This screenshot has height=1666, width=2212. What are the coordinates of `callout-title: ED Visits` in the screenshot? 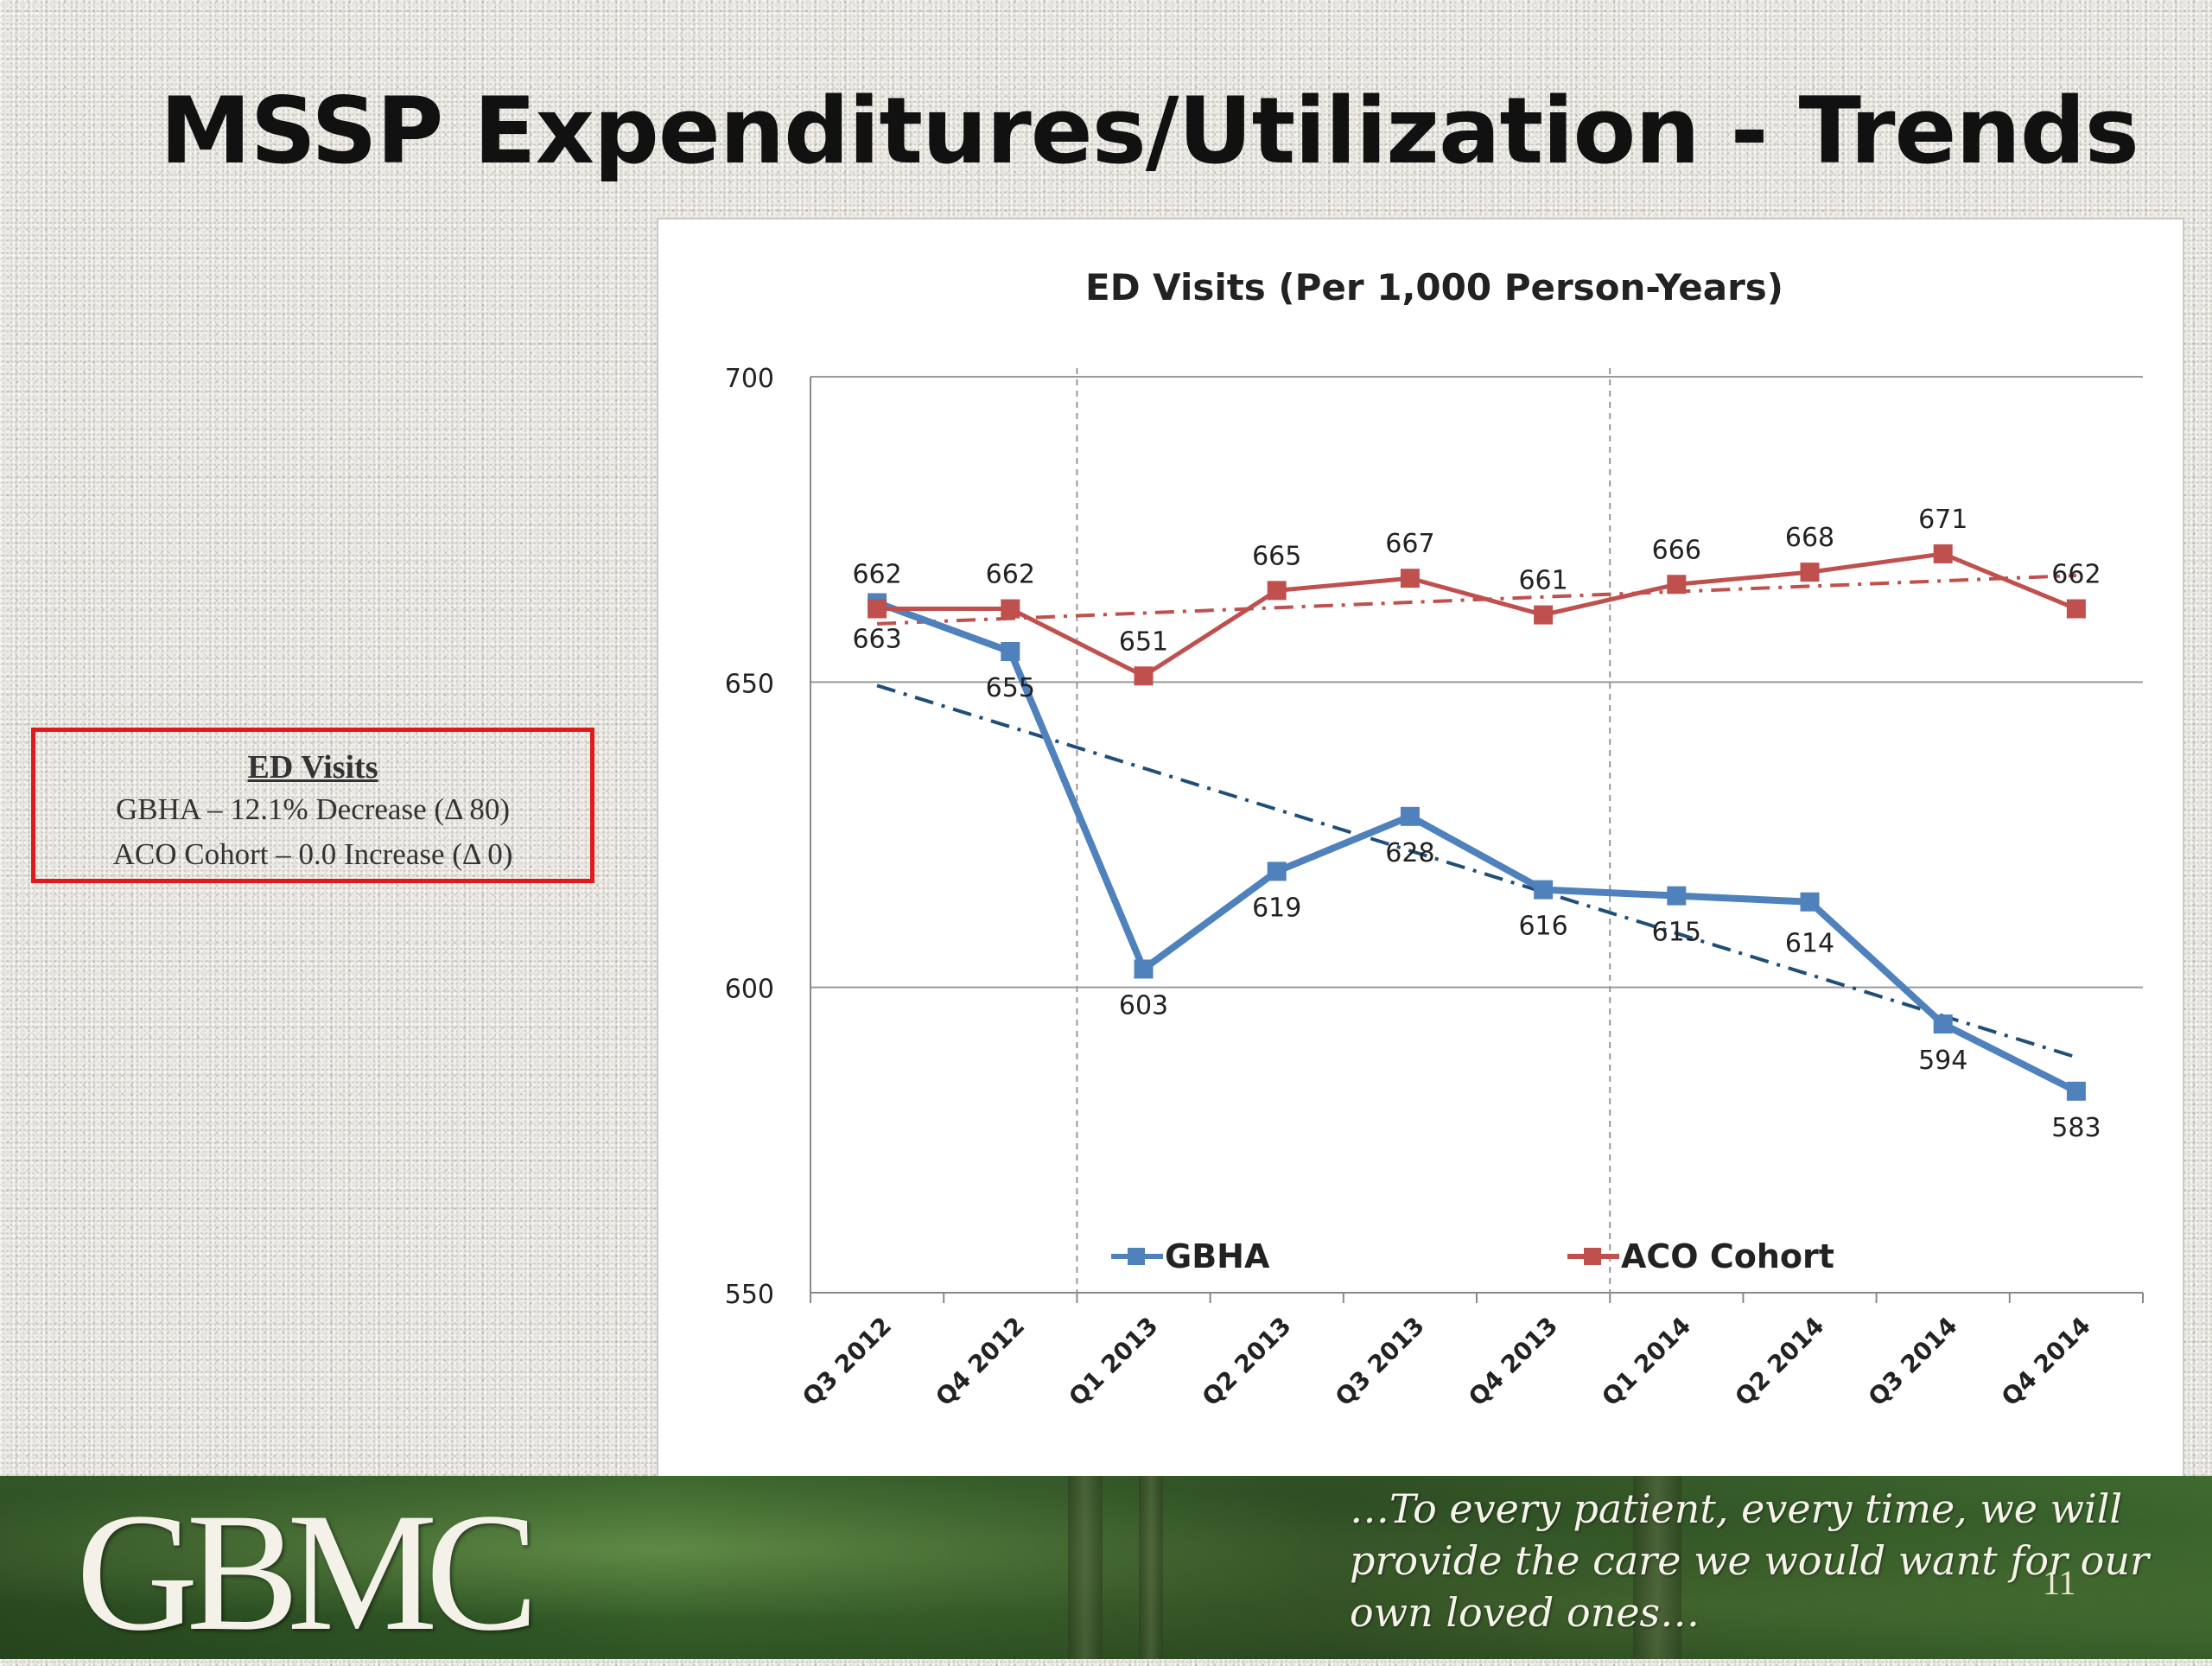 It's located at (312, 767).